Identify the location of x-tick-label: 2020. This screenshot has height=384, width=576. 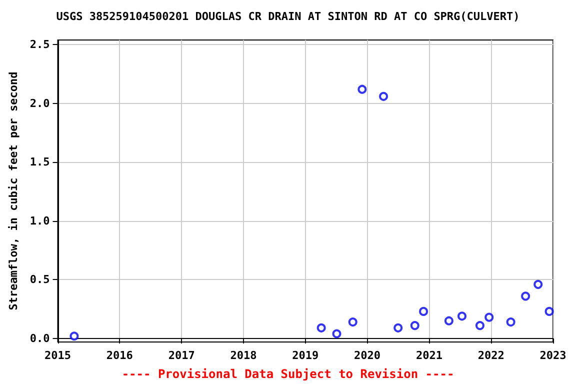
(367, 355).